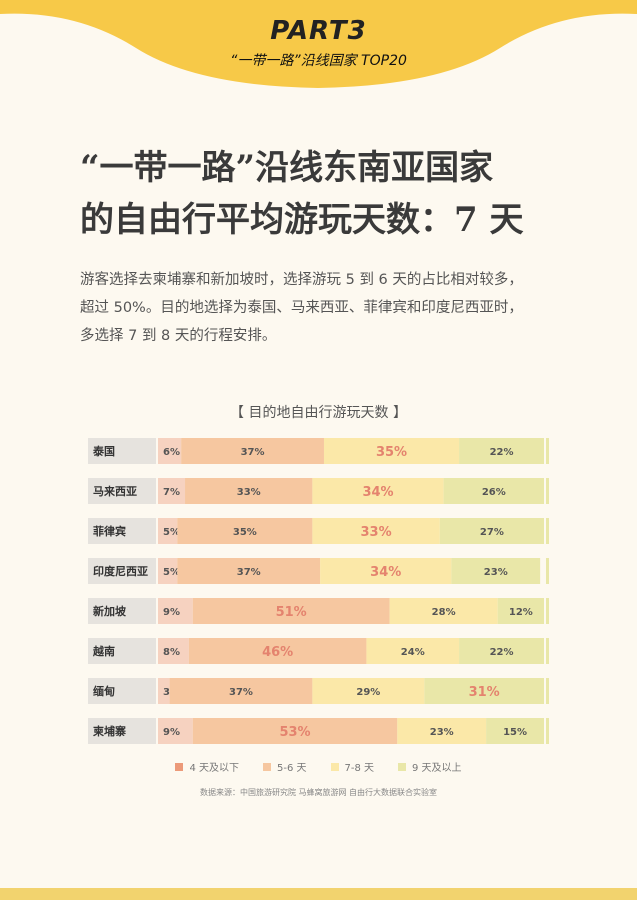  Describe the element at coordinates (494, 492) in the screenshot. I see `data-label: 26%` at that location.